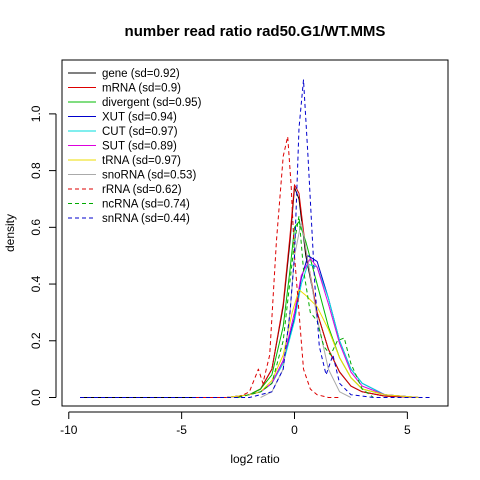  Describe the element at coordinates (152, 103) in the screenshot. I see `legend-label: divergent (sd=0.95)` at that location.